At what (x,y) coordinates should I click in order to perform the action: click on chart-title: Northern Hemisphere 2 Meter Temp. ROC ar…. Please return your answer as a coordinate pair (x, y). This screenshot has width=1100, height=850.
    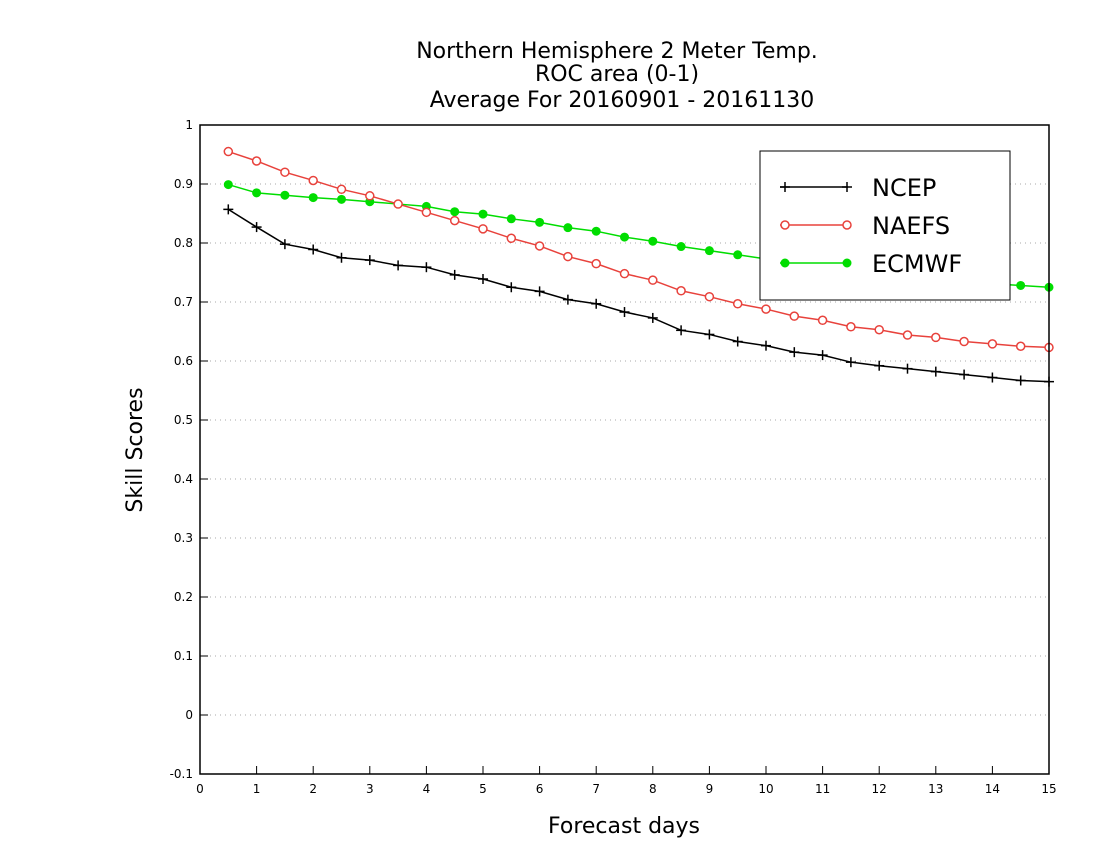
    Looking at the image, I should click on (617, 76).